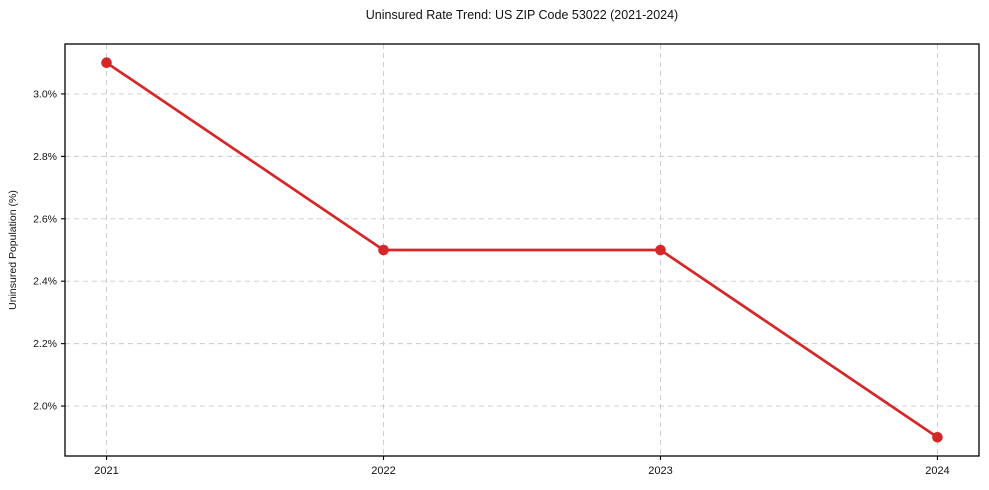 The image size is (989, 490). What do you see at coordinates (13, 250) in the screenshot?
I see `y-axis-label: Uninsured Population (%)` at bounding box center [13, 250].